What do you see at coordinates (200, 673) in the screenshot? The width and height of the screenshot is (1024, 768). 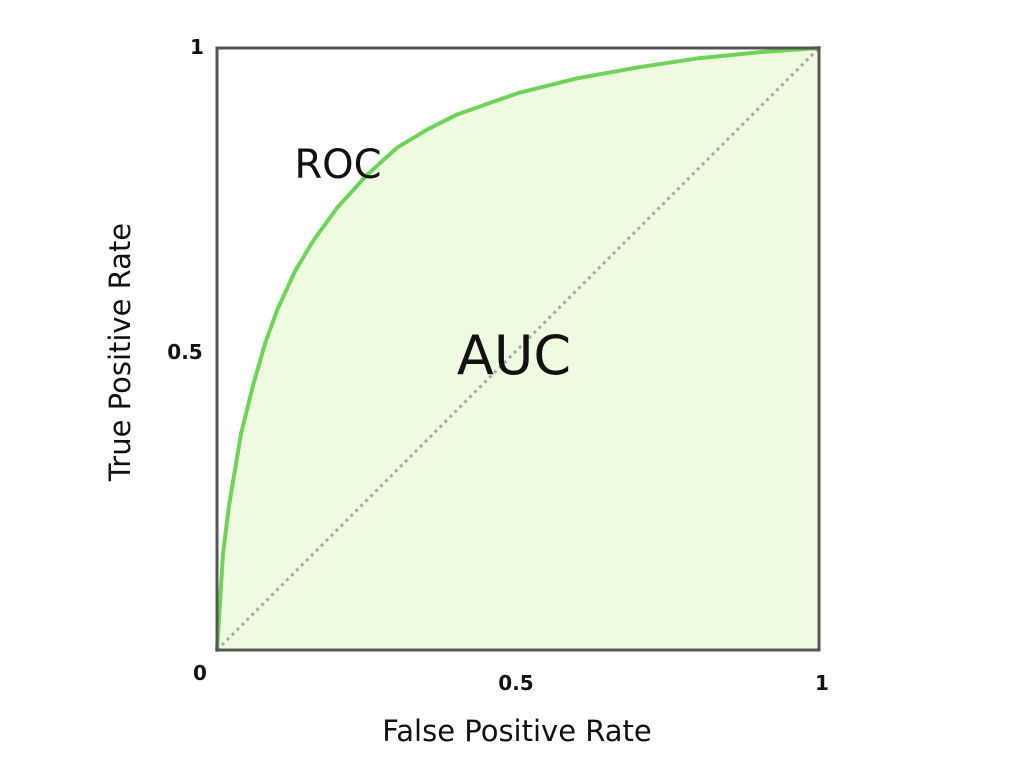 I see `x-tick-label: 0` at bounding box center [200, 673].